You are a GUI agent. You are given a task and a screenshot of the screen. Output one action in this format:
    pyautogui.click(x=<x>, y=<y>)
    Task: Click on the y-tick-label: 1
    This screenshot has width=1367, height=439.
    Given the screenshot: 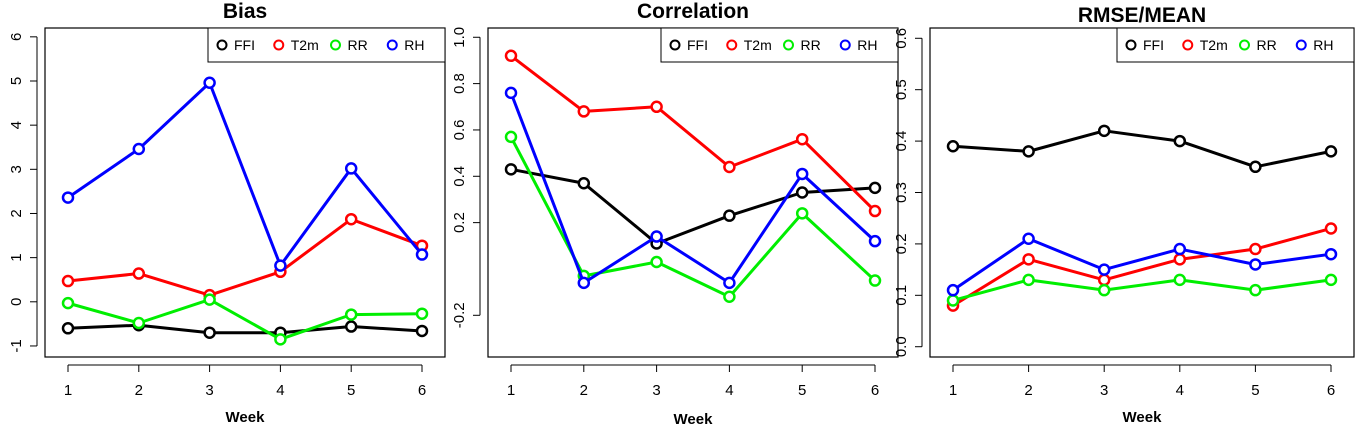 What is the action you would take?
    pyautogui.click(x=16, y=257)
    